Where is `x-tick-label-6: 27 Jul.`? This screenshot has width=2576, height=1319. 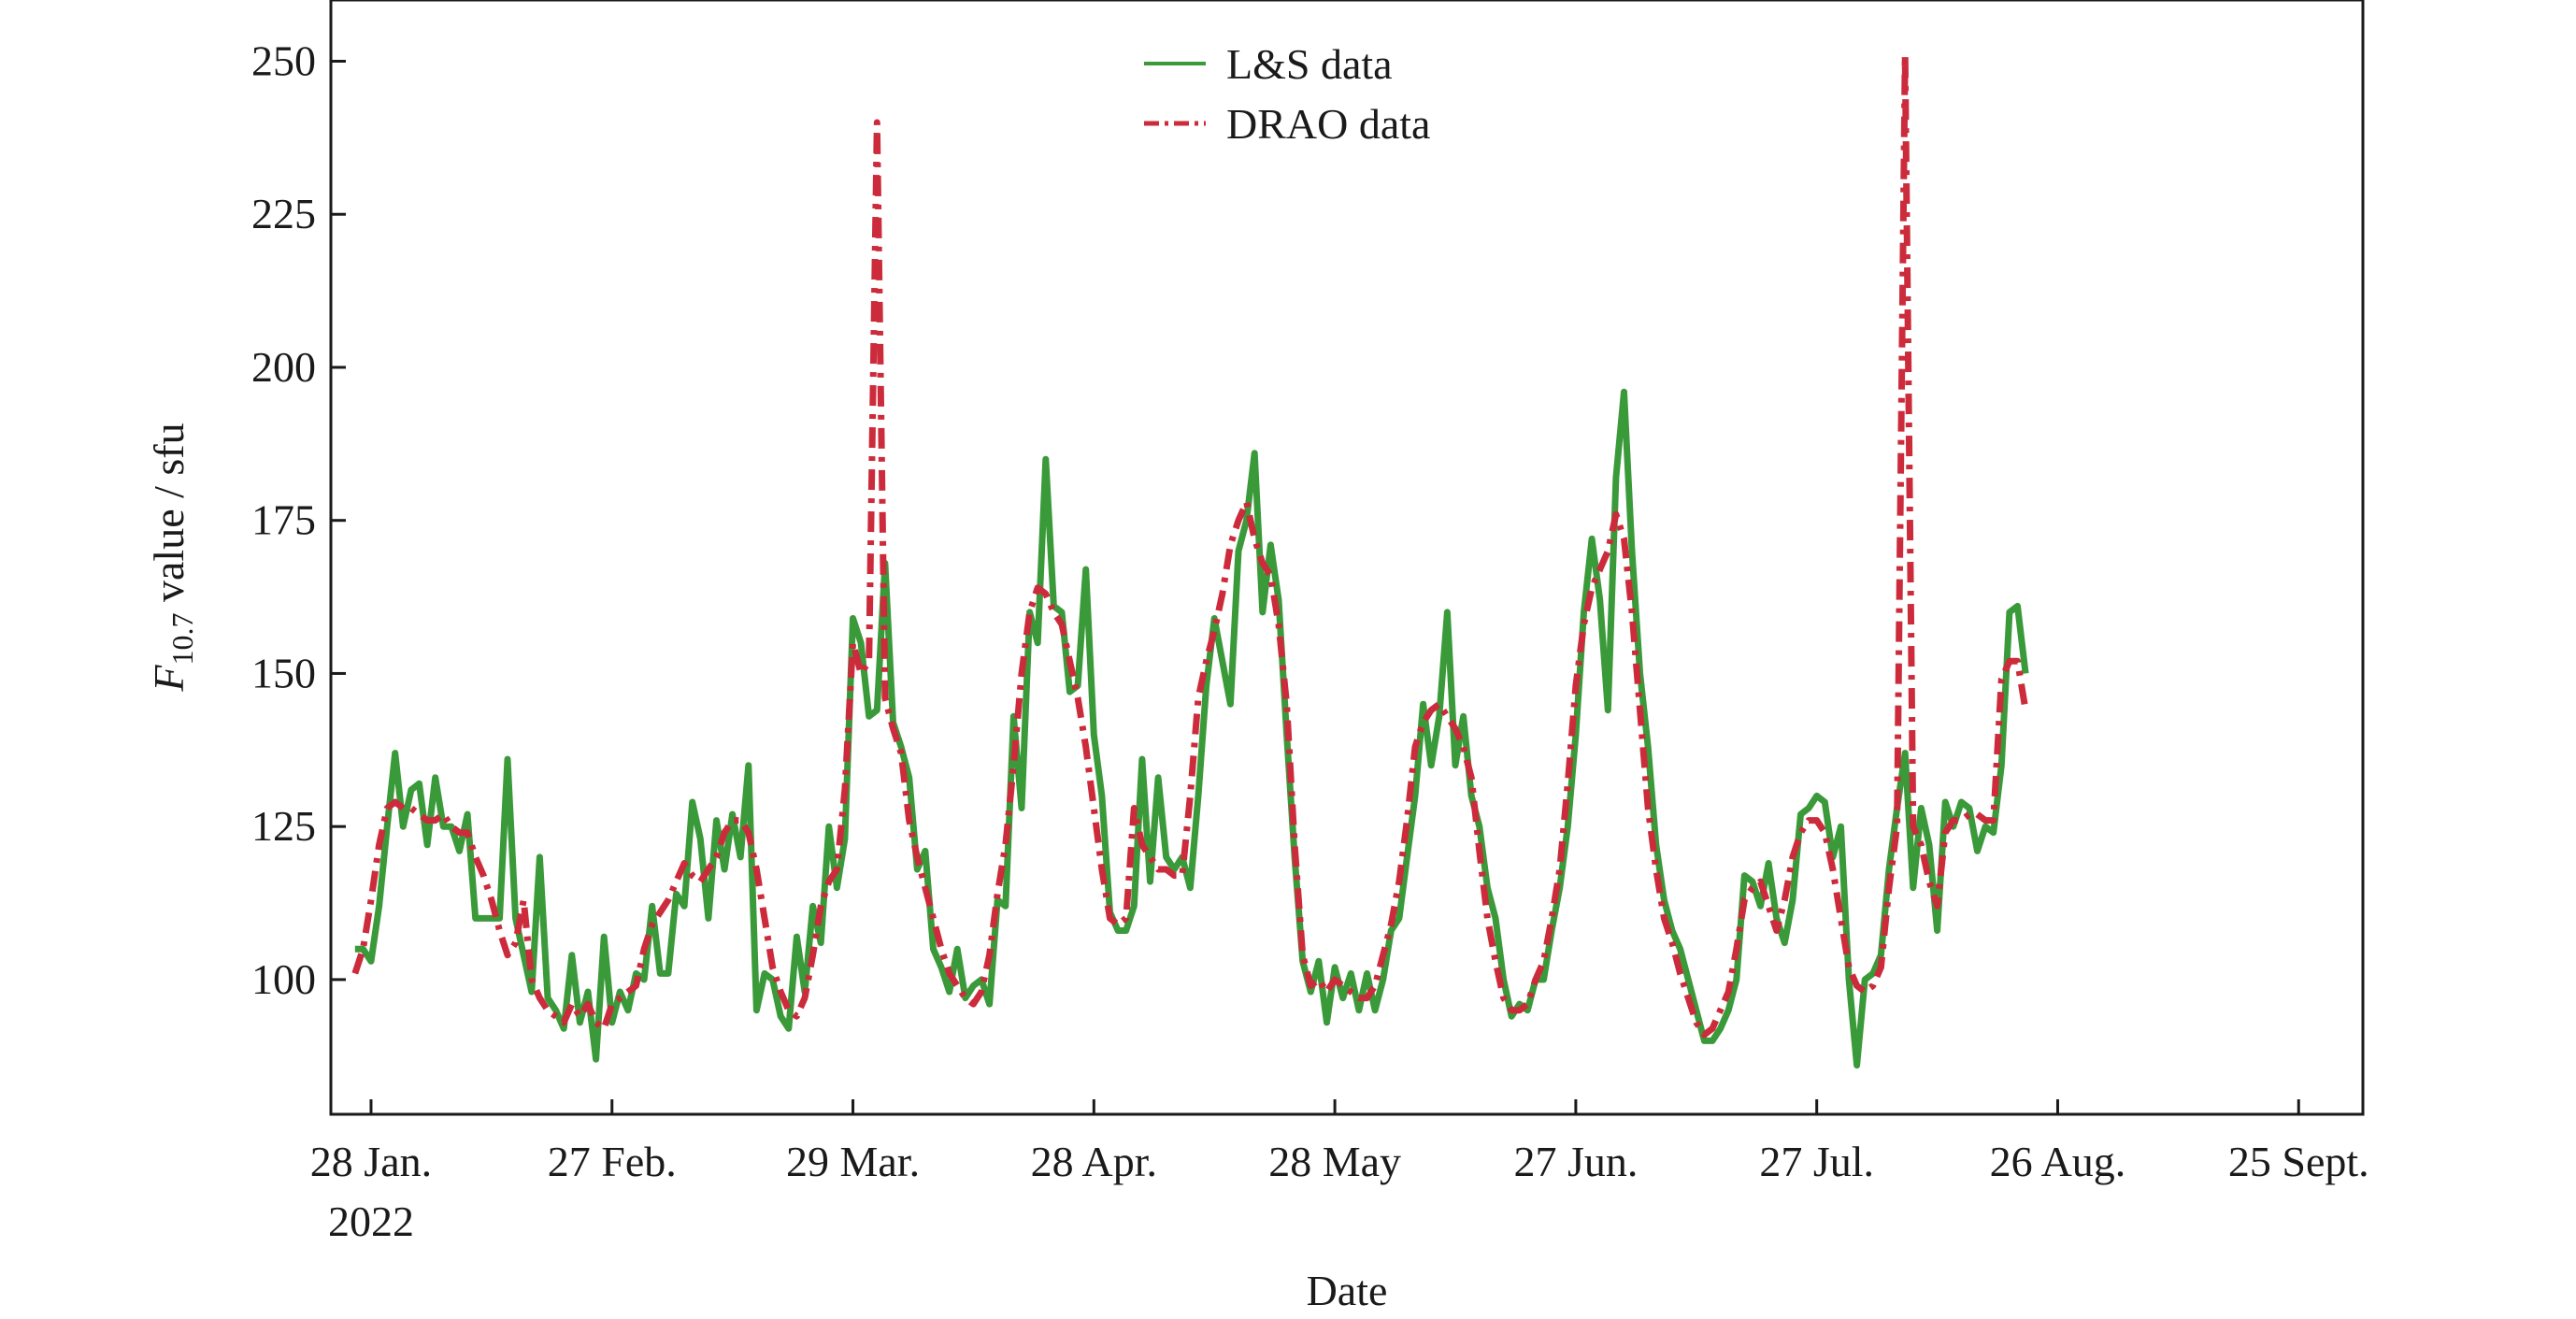
x-tick-label-6: 27 Jul. is located at coordinates (1816, 1162).